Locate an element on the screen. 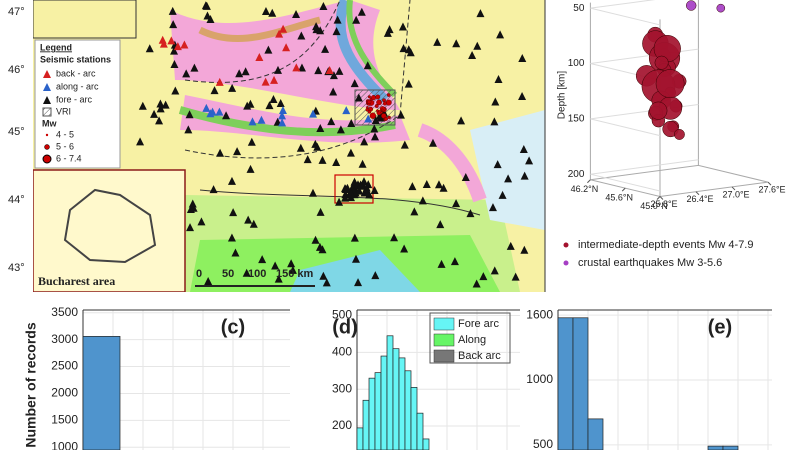 This screenshot has width=800, height=450. geology is located at coordinates (259, 29).